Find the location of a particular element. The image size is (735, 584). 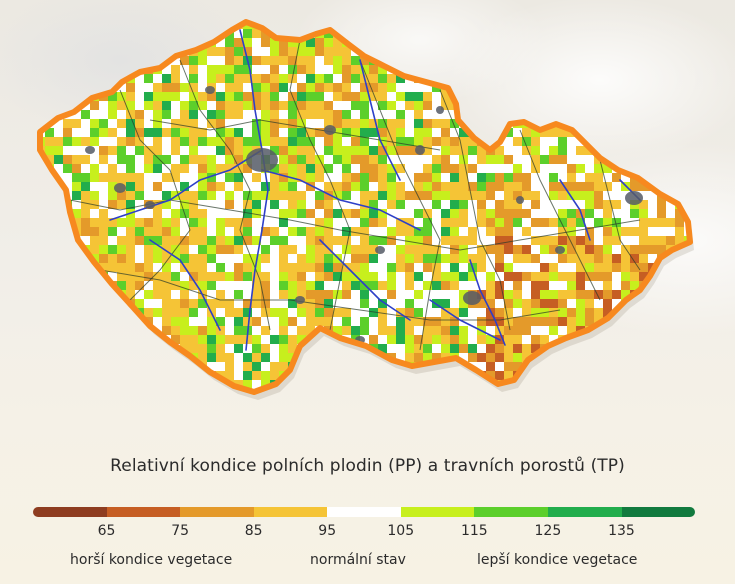

scale-ticks: 65 75 85 95 105 115 125 135 is located at coordinates (367, 533).